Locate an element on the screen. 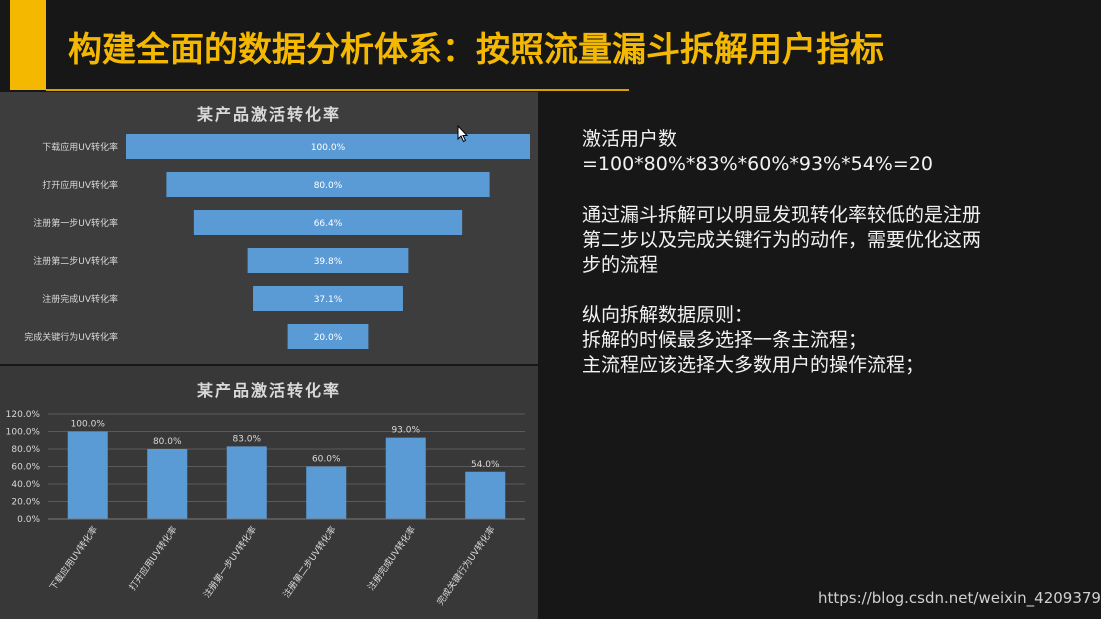  column-value-label: 80.0% is located at coordinates (167, 442).